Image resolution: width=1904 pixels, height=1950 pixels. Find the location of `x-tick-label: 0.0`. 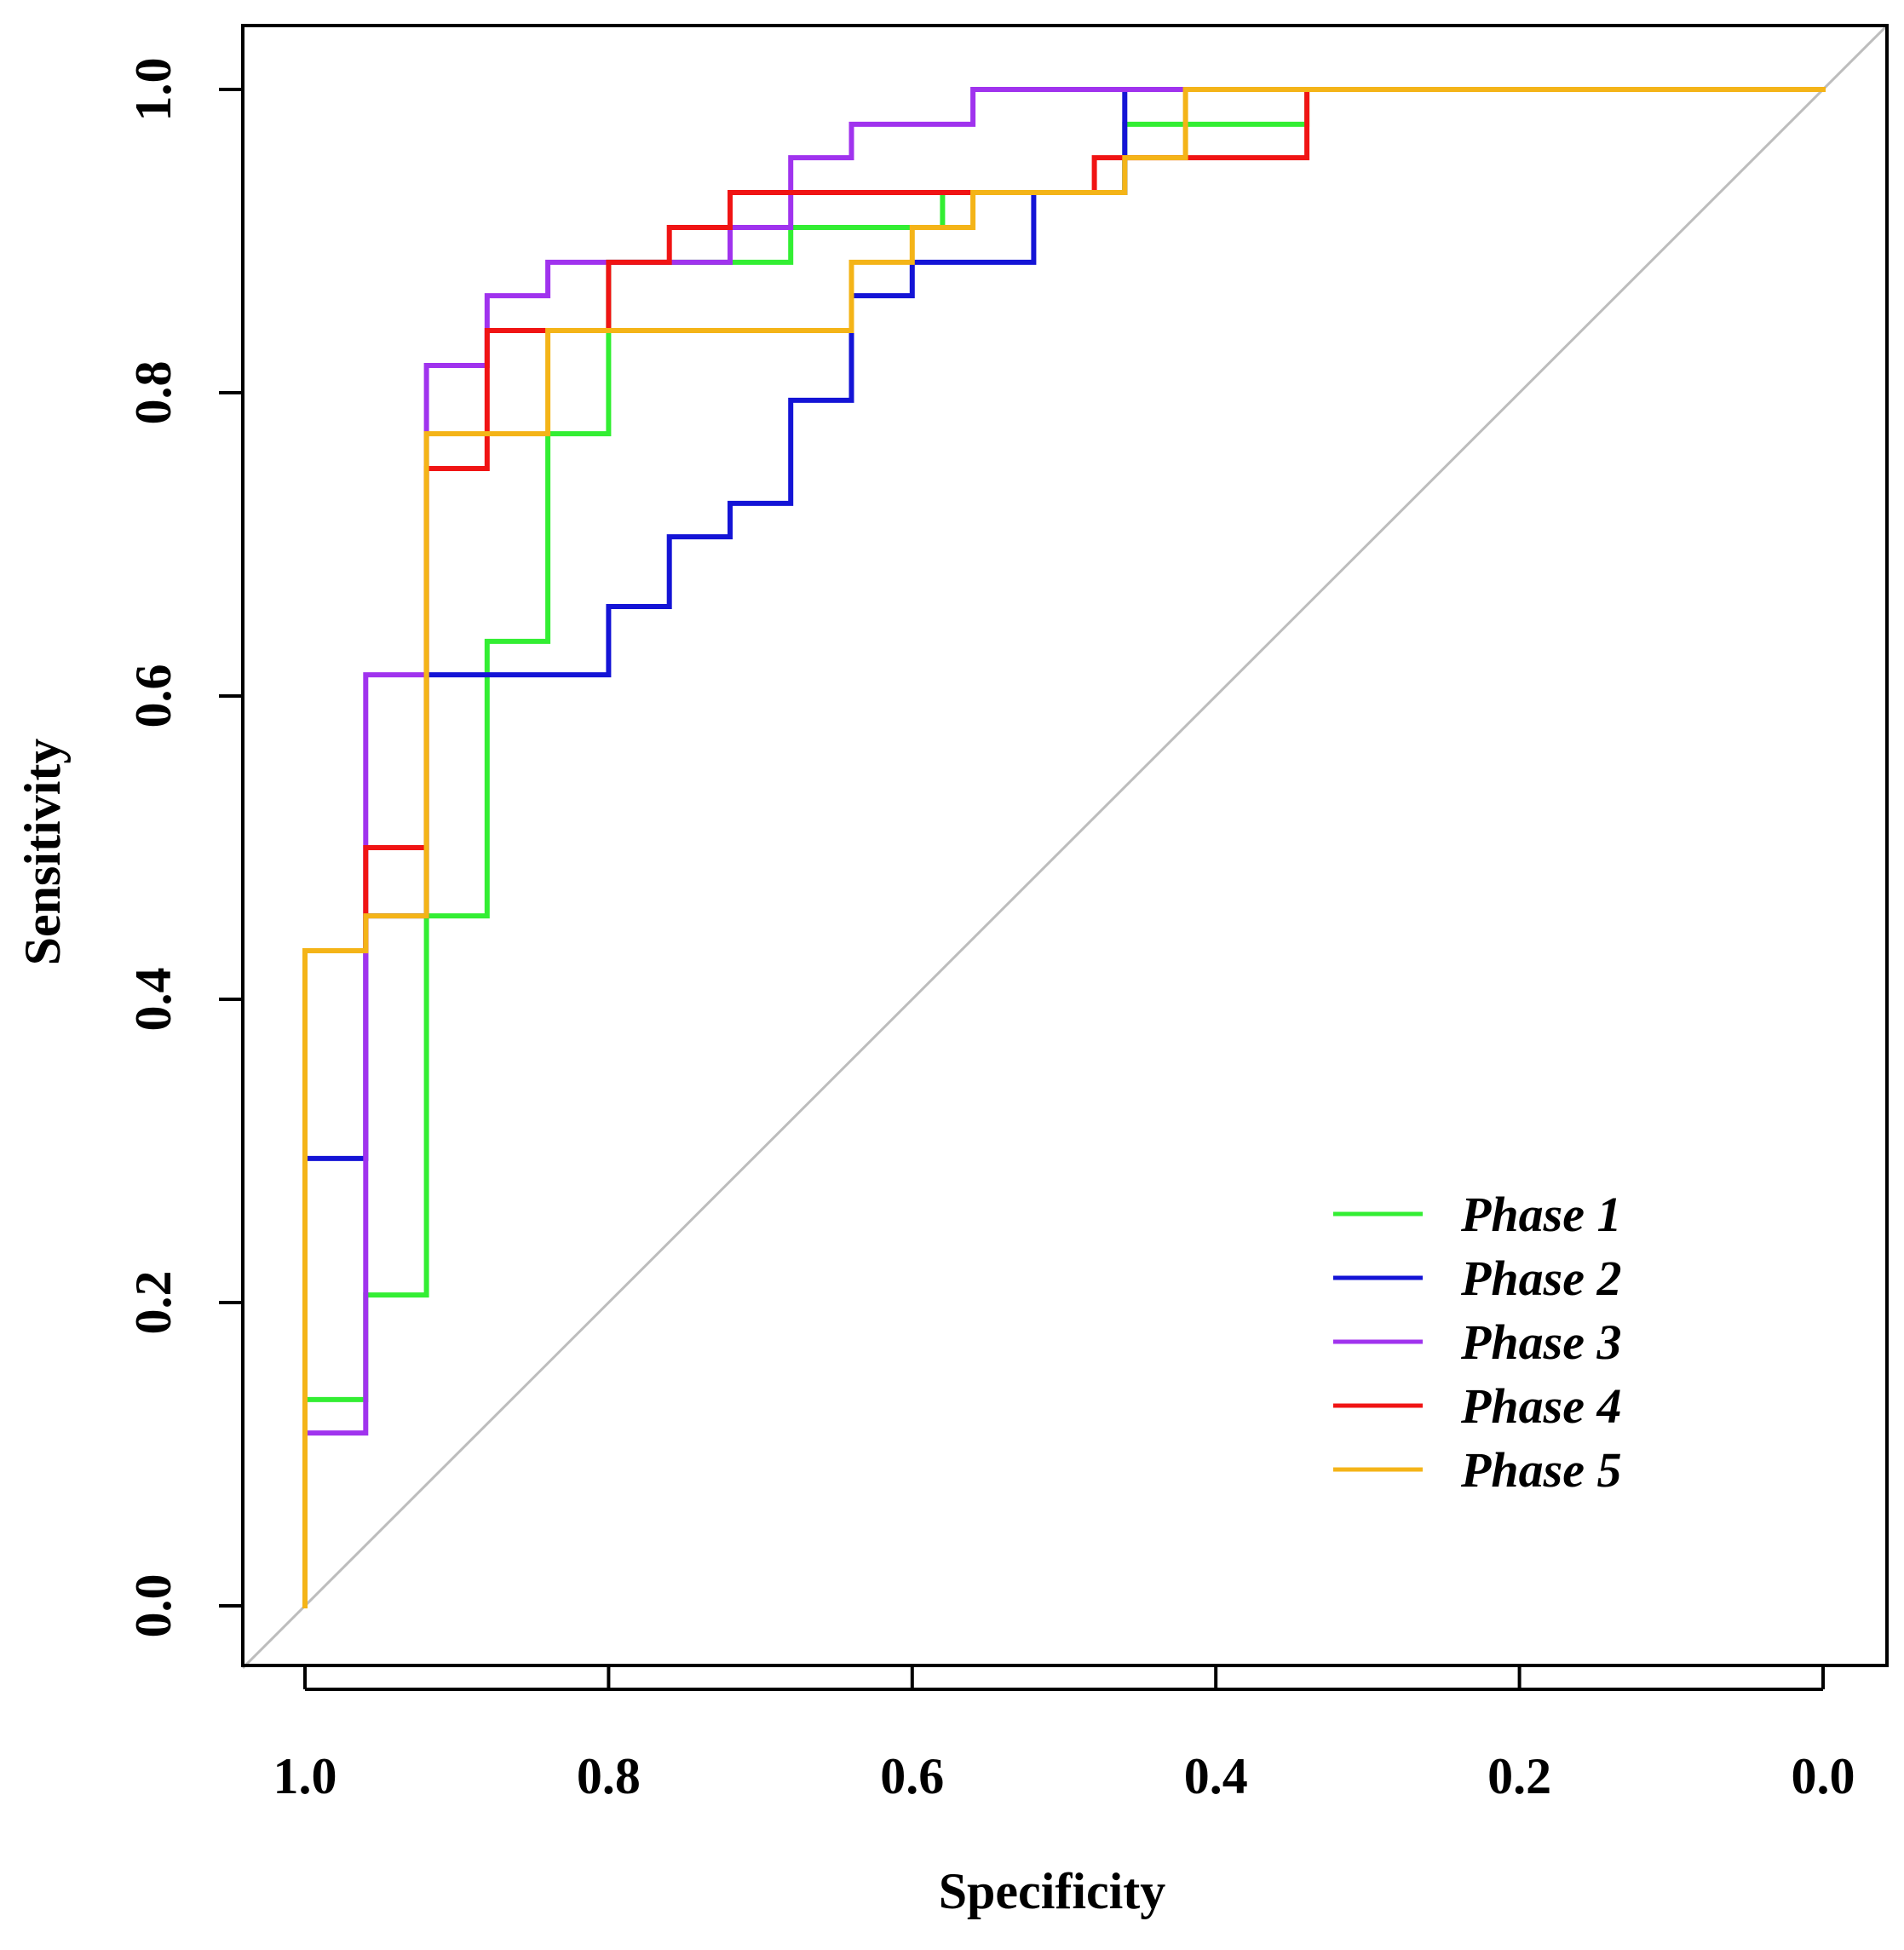

x-tick-label: 0.0 is located at coordinates (1823, 1776).